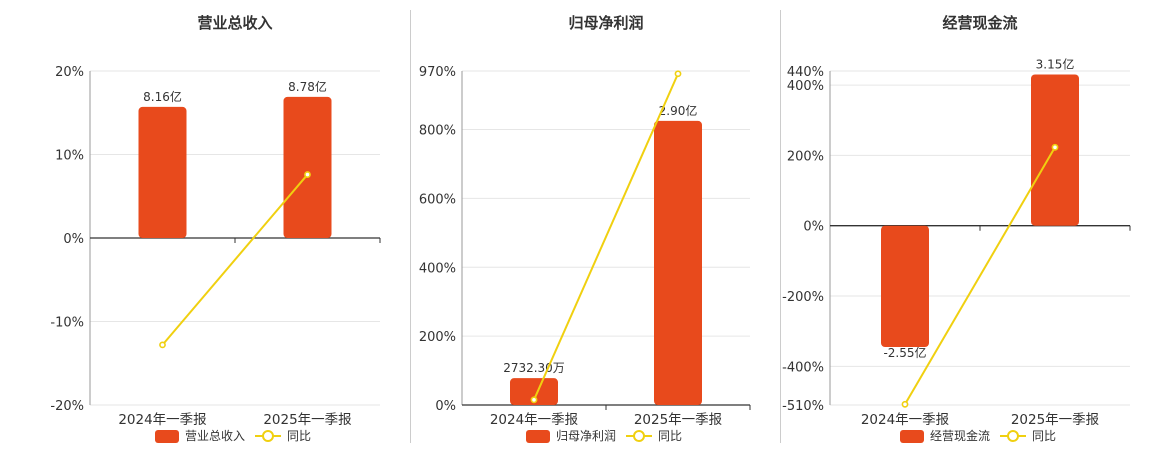 The width and height of the screenshot is (1160, 450). Describe the element at coordinates (605, 23) in the screenshot. I see `chart-title: 归母净利润` at that location.